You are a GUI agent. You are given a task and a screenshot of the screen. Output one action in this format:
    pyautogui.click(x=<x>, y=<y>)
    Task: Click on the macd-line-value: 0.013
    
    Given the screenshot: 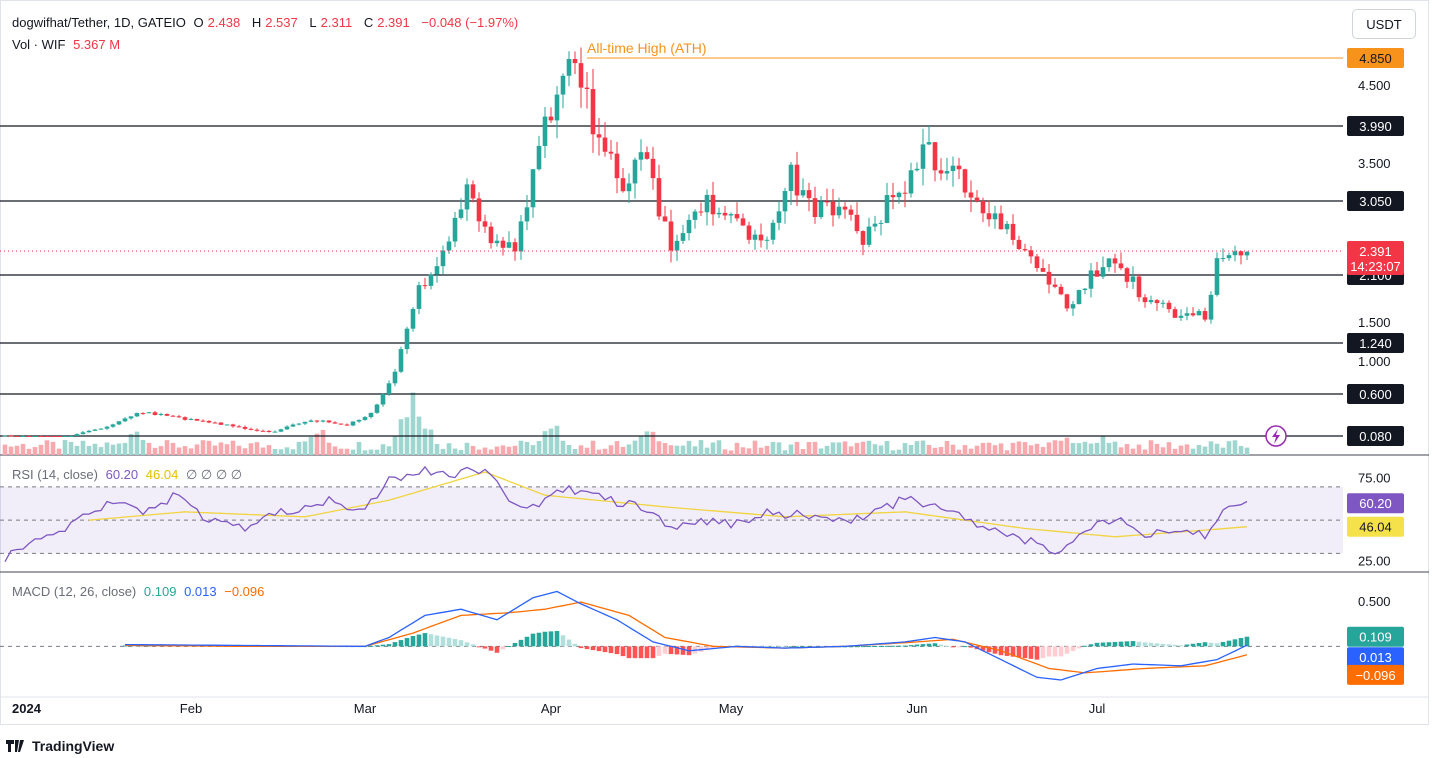 What is the action you would take?
    pyautogui.click(x=200, y=591)
    